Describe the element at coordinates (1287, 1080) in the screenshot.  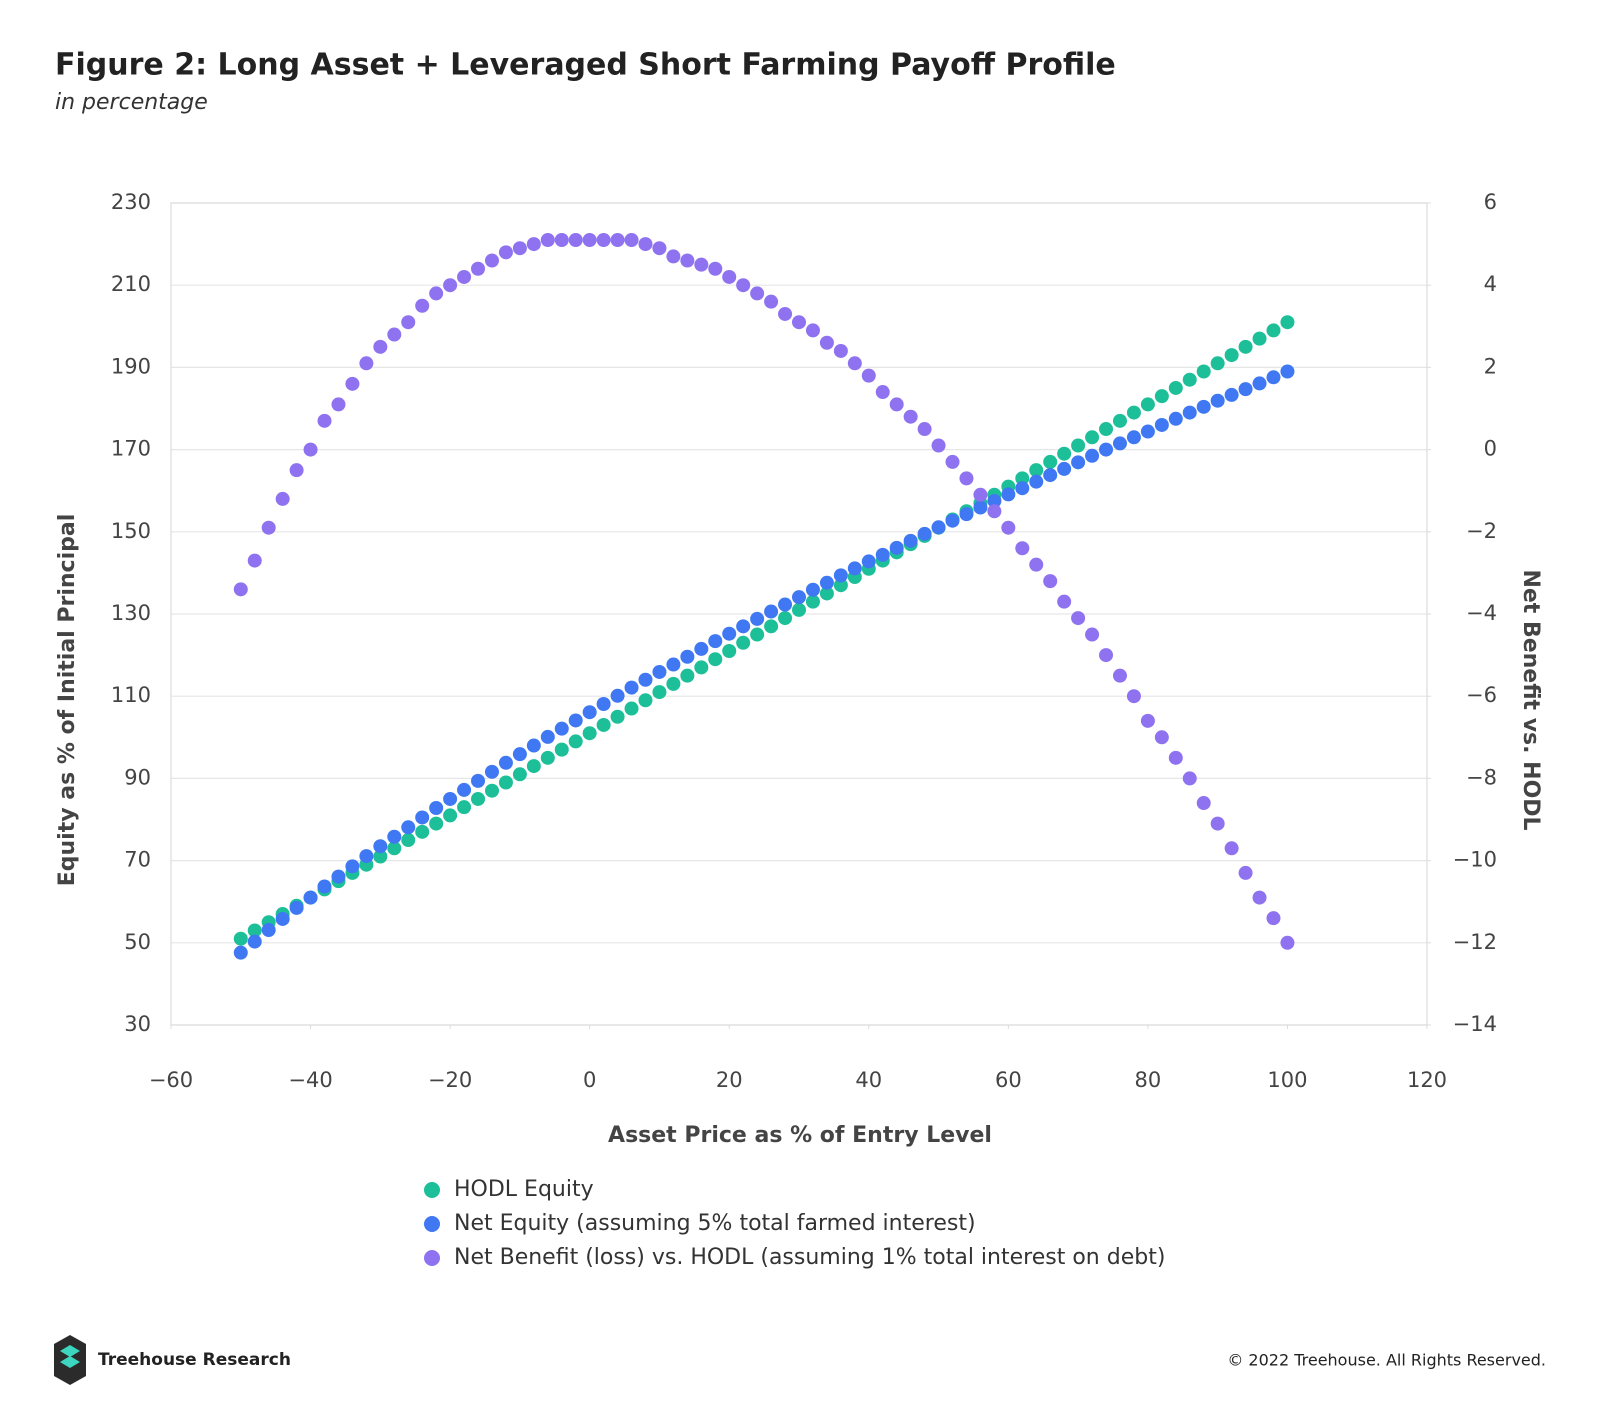
I see `x-tick-label: 100` at that location.